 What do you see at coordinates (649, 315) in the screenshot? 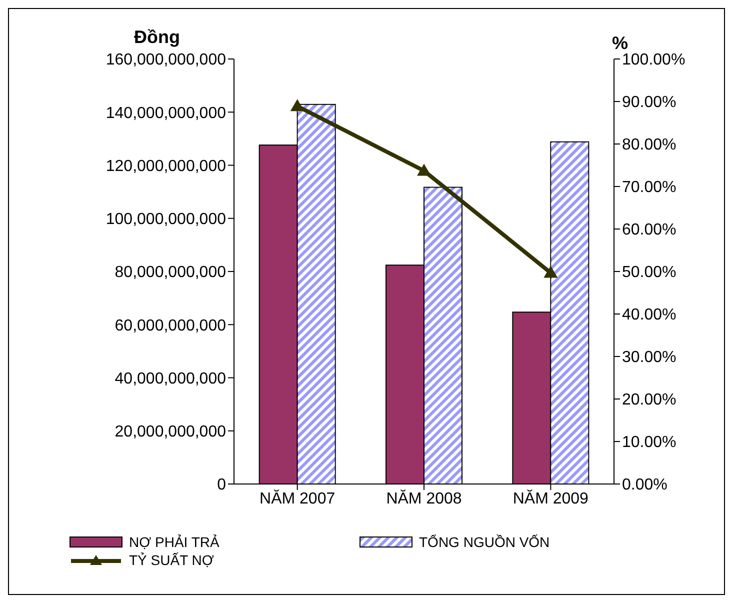
I see `y2-tick-label: 40.00%` at bounding box center [649, 315].